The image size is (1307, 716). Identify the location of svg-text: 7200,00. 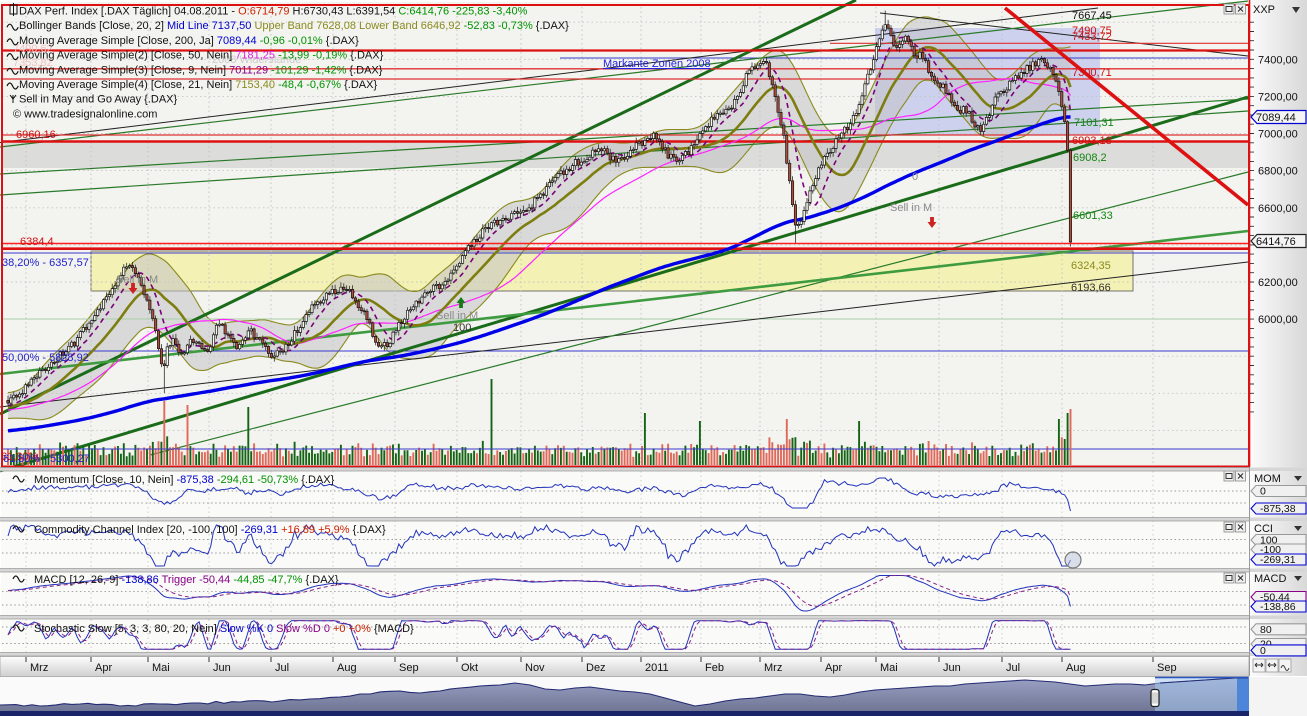
(1278, 97).